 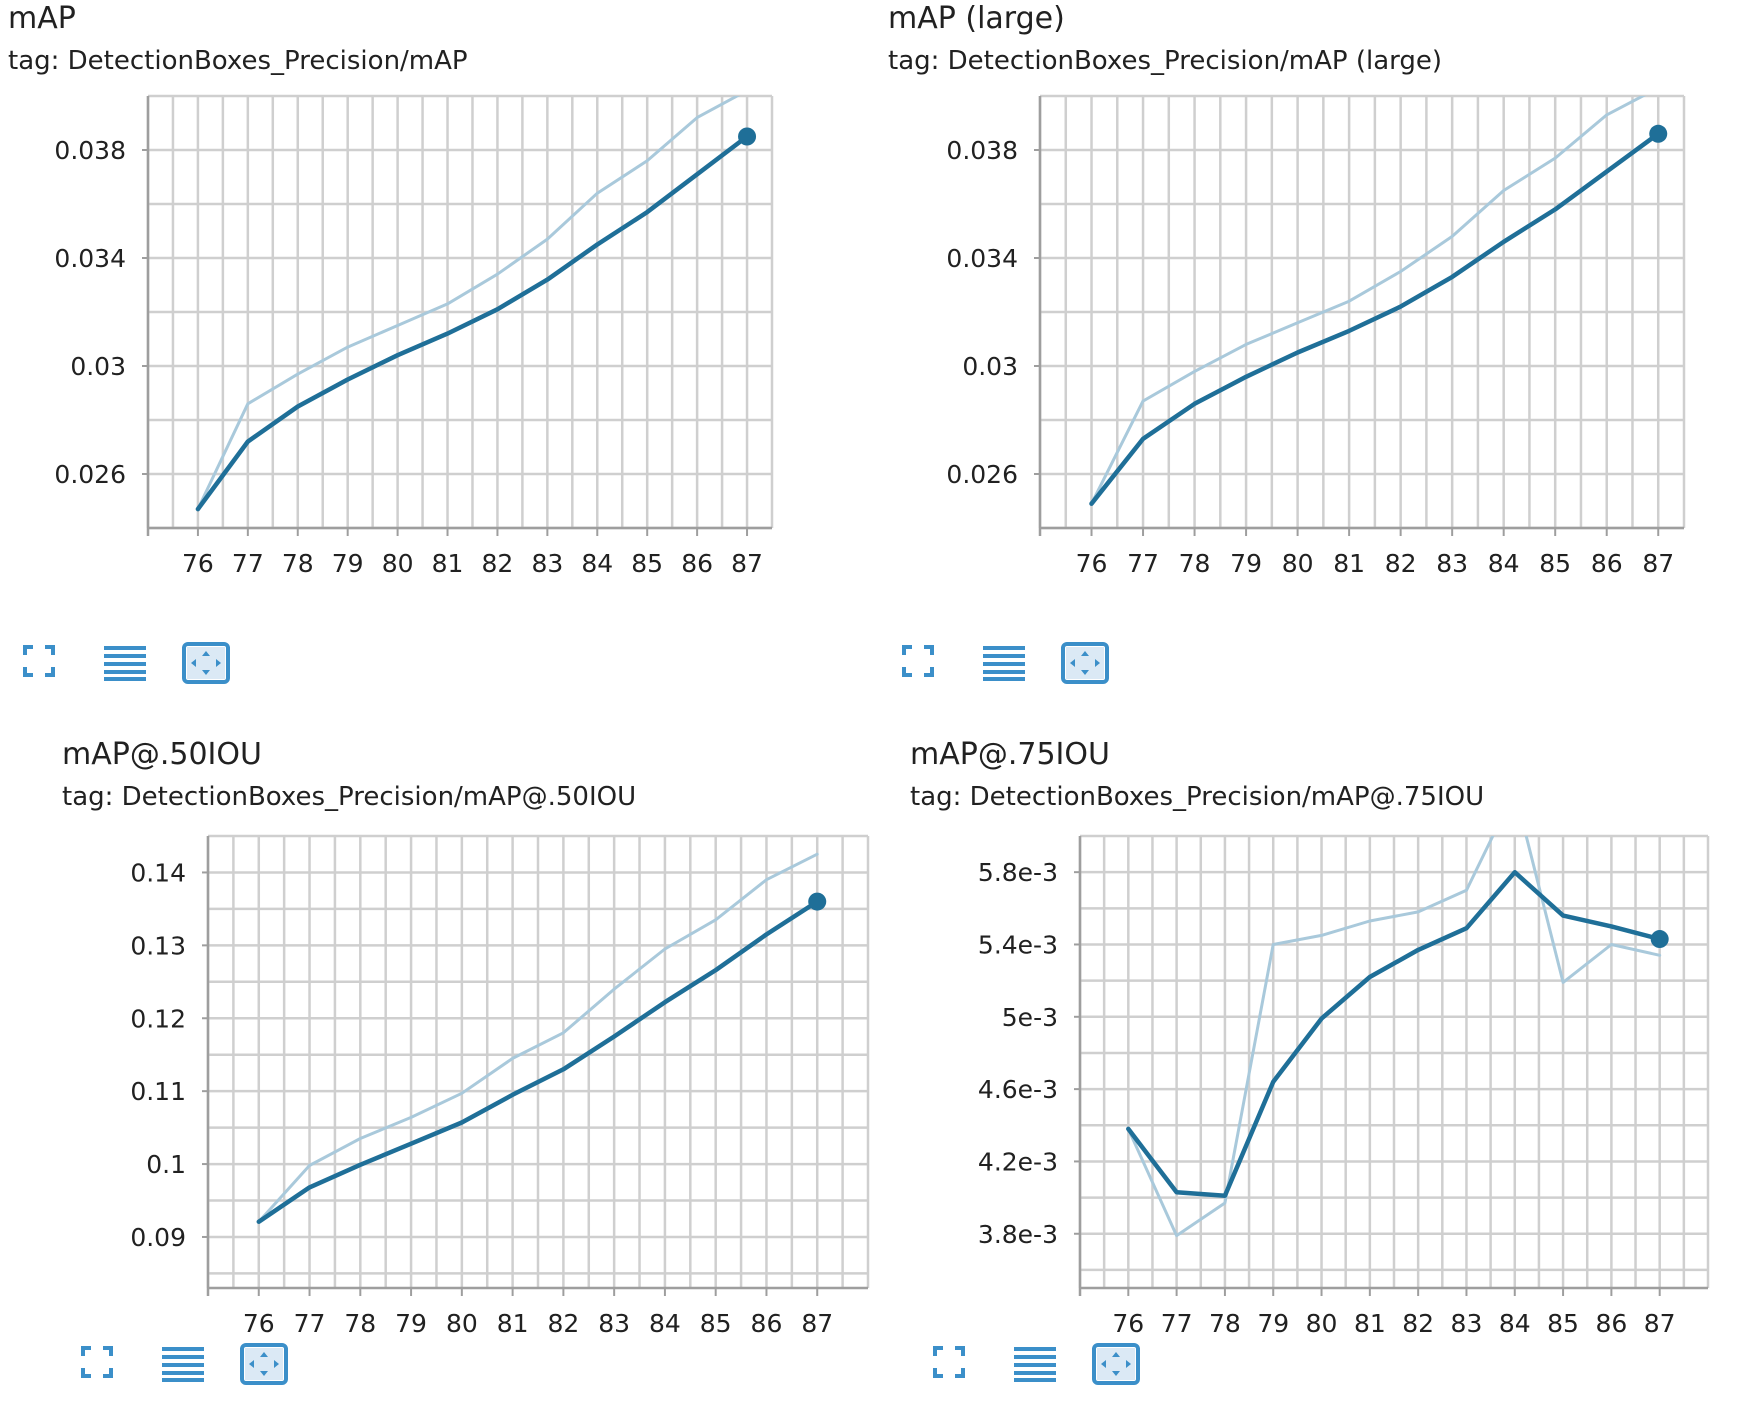 What do you see at coordinates (158, 1018) in the screenshot?
I see `y-tick-label: 0.12` at bounding box center [158, 1018].